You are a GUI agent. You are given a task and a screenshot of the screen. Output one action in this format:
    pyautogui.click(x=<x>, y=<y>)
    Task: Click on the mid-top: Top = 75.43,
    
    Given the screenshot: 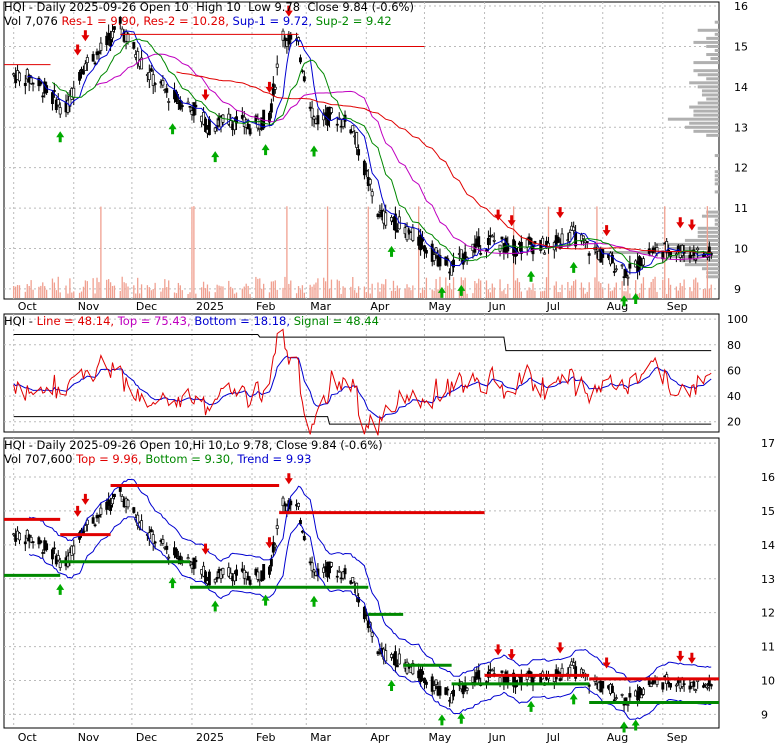 What is the action you would take?
    pyautogui.click(x=154, y=321)
    